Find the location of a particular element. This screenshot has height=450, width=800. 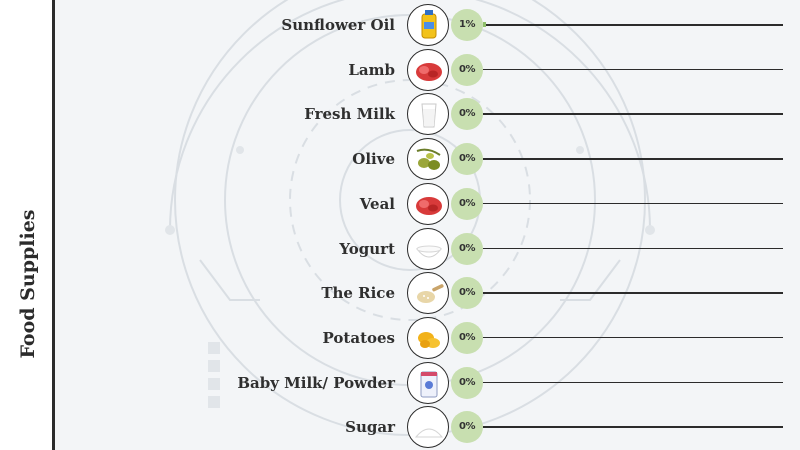

category-label: Lamb is located at coordinates (371, 69).